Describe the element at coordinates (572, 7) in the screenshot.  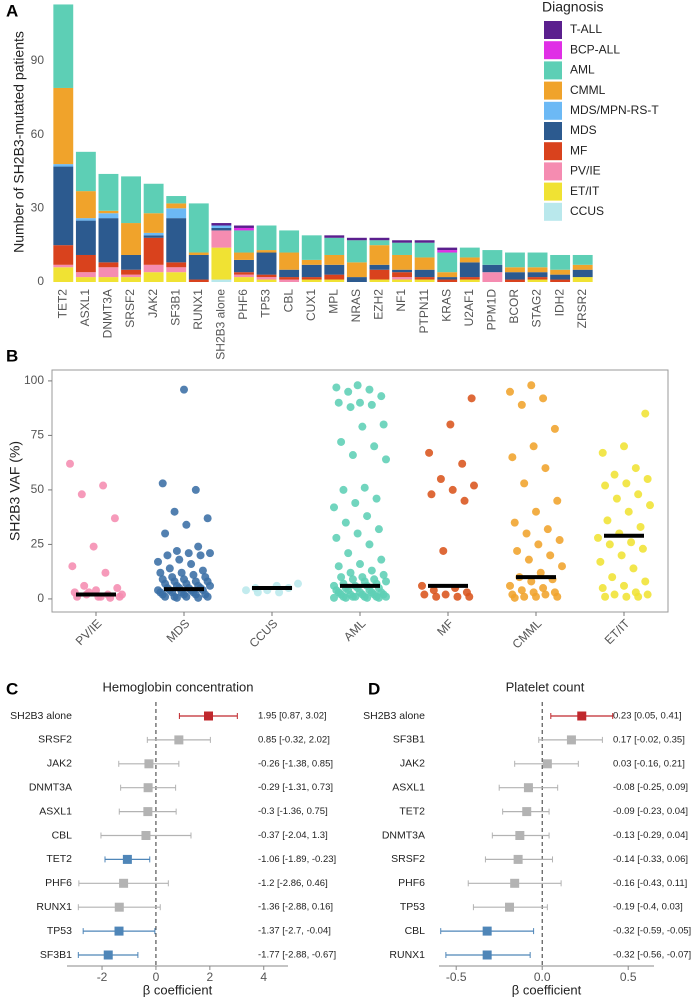
I see `legend-title: Diagnosis` at that location.